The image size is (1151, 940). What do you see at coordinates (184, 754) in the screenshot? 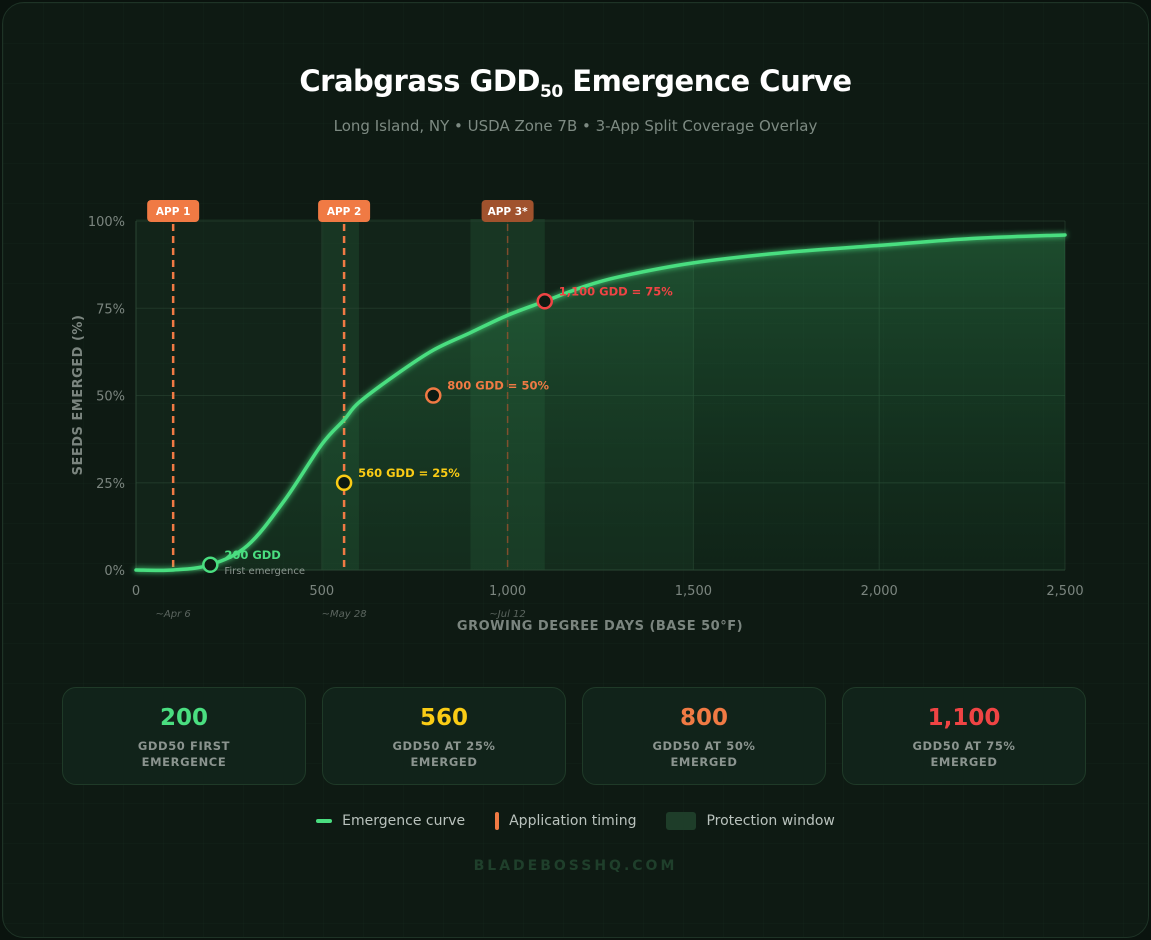
I see `stat-label: GDD50 FIRST EMERGENCE` at bounding box center [184, 754].